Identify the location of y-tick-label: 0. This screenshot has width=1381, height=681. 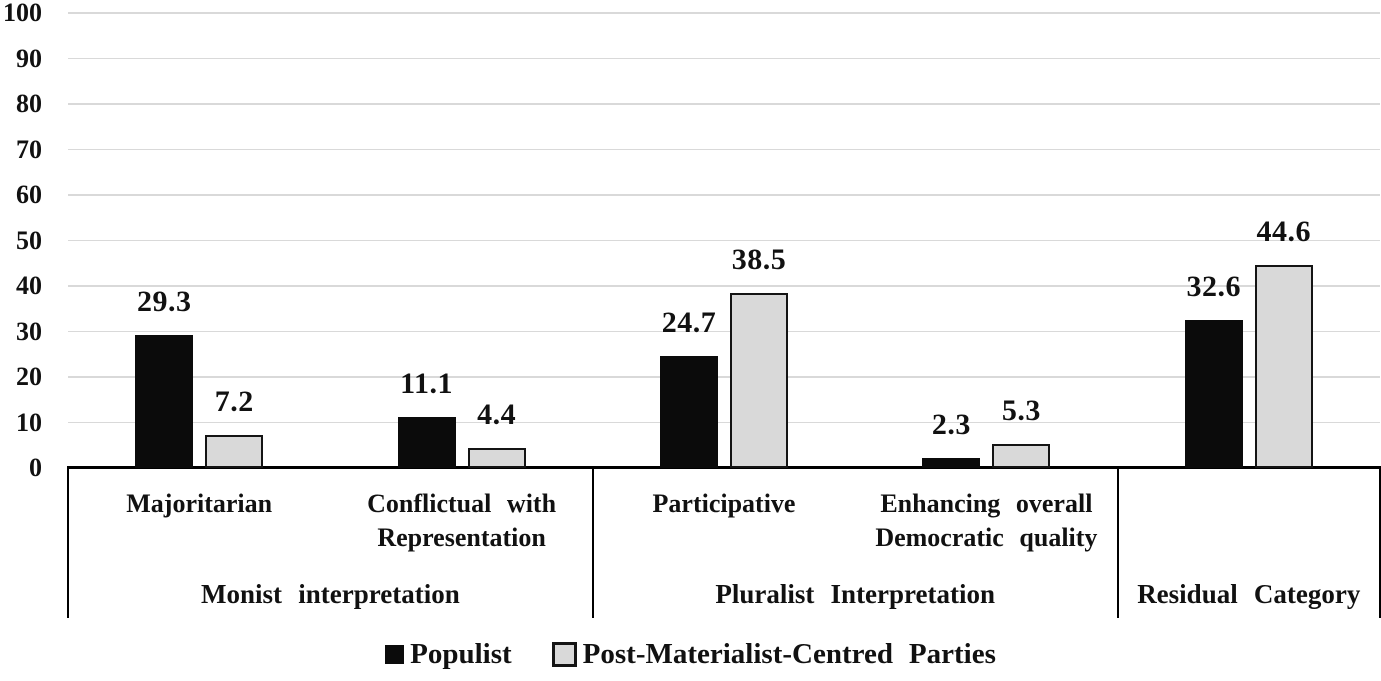
(35, 467).